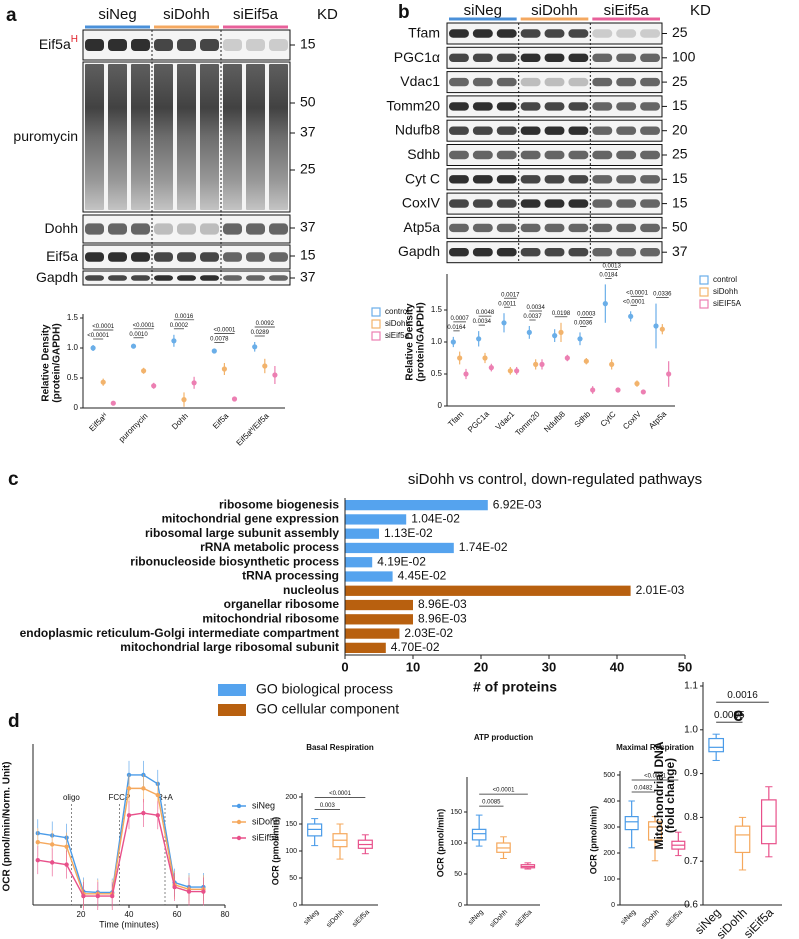 The width and height of the screenshot is (799, 939). Describe the element at coordinates (768, 822) in the screenshot. I see `box` at that location.